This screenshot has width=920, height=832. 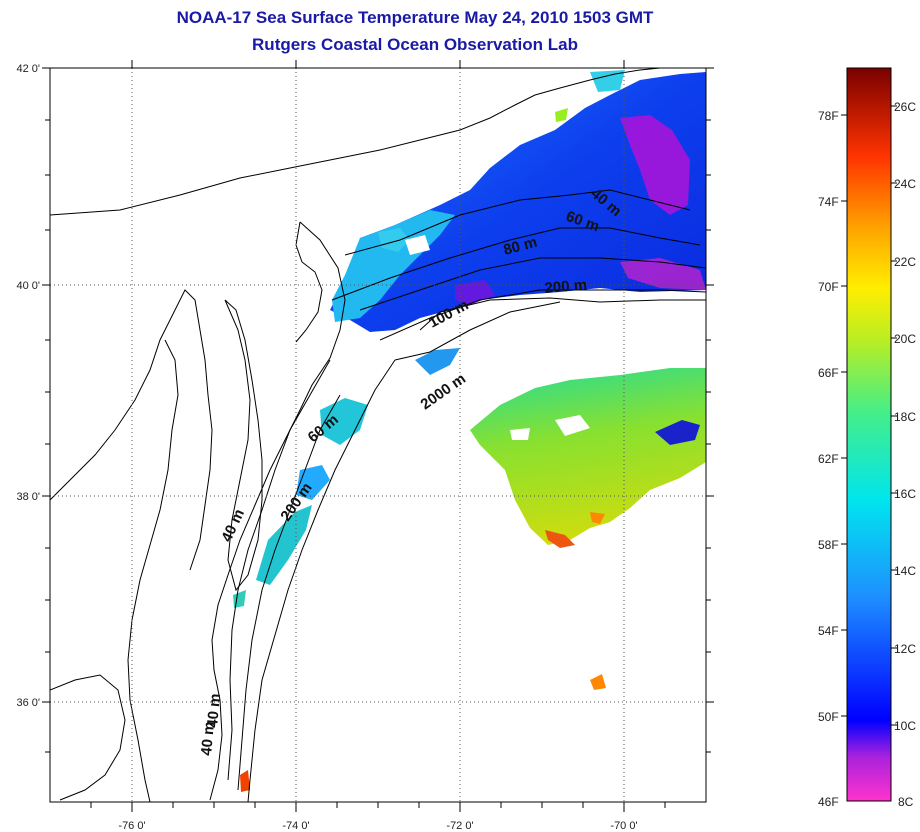 What do you see at coordinates (828, 287) in the screenshot?
I see `colorbar-f-70: 70F` at bounding box center [828, 287].